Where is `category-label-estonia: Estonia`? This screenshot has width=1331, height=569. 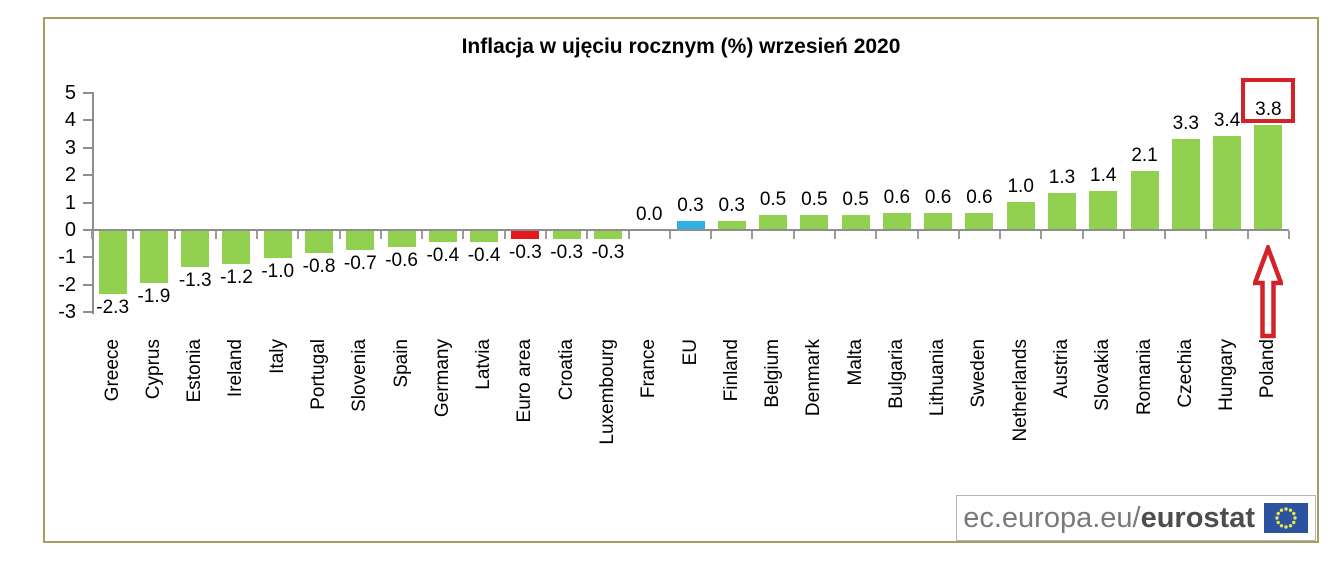
category-label-estonia: Estonia is located at coordinates (195, 371).